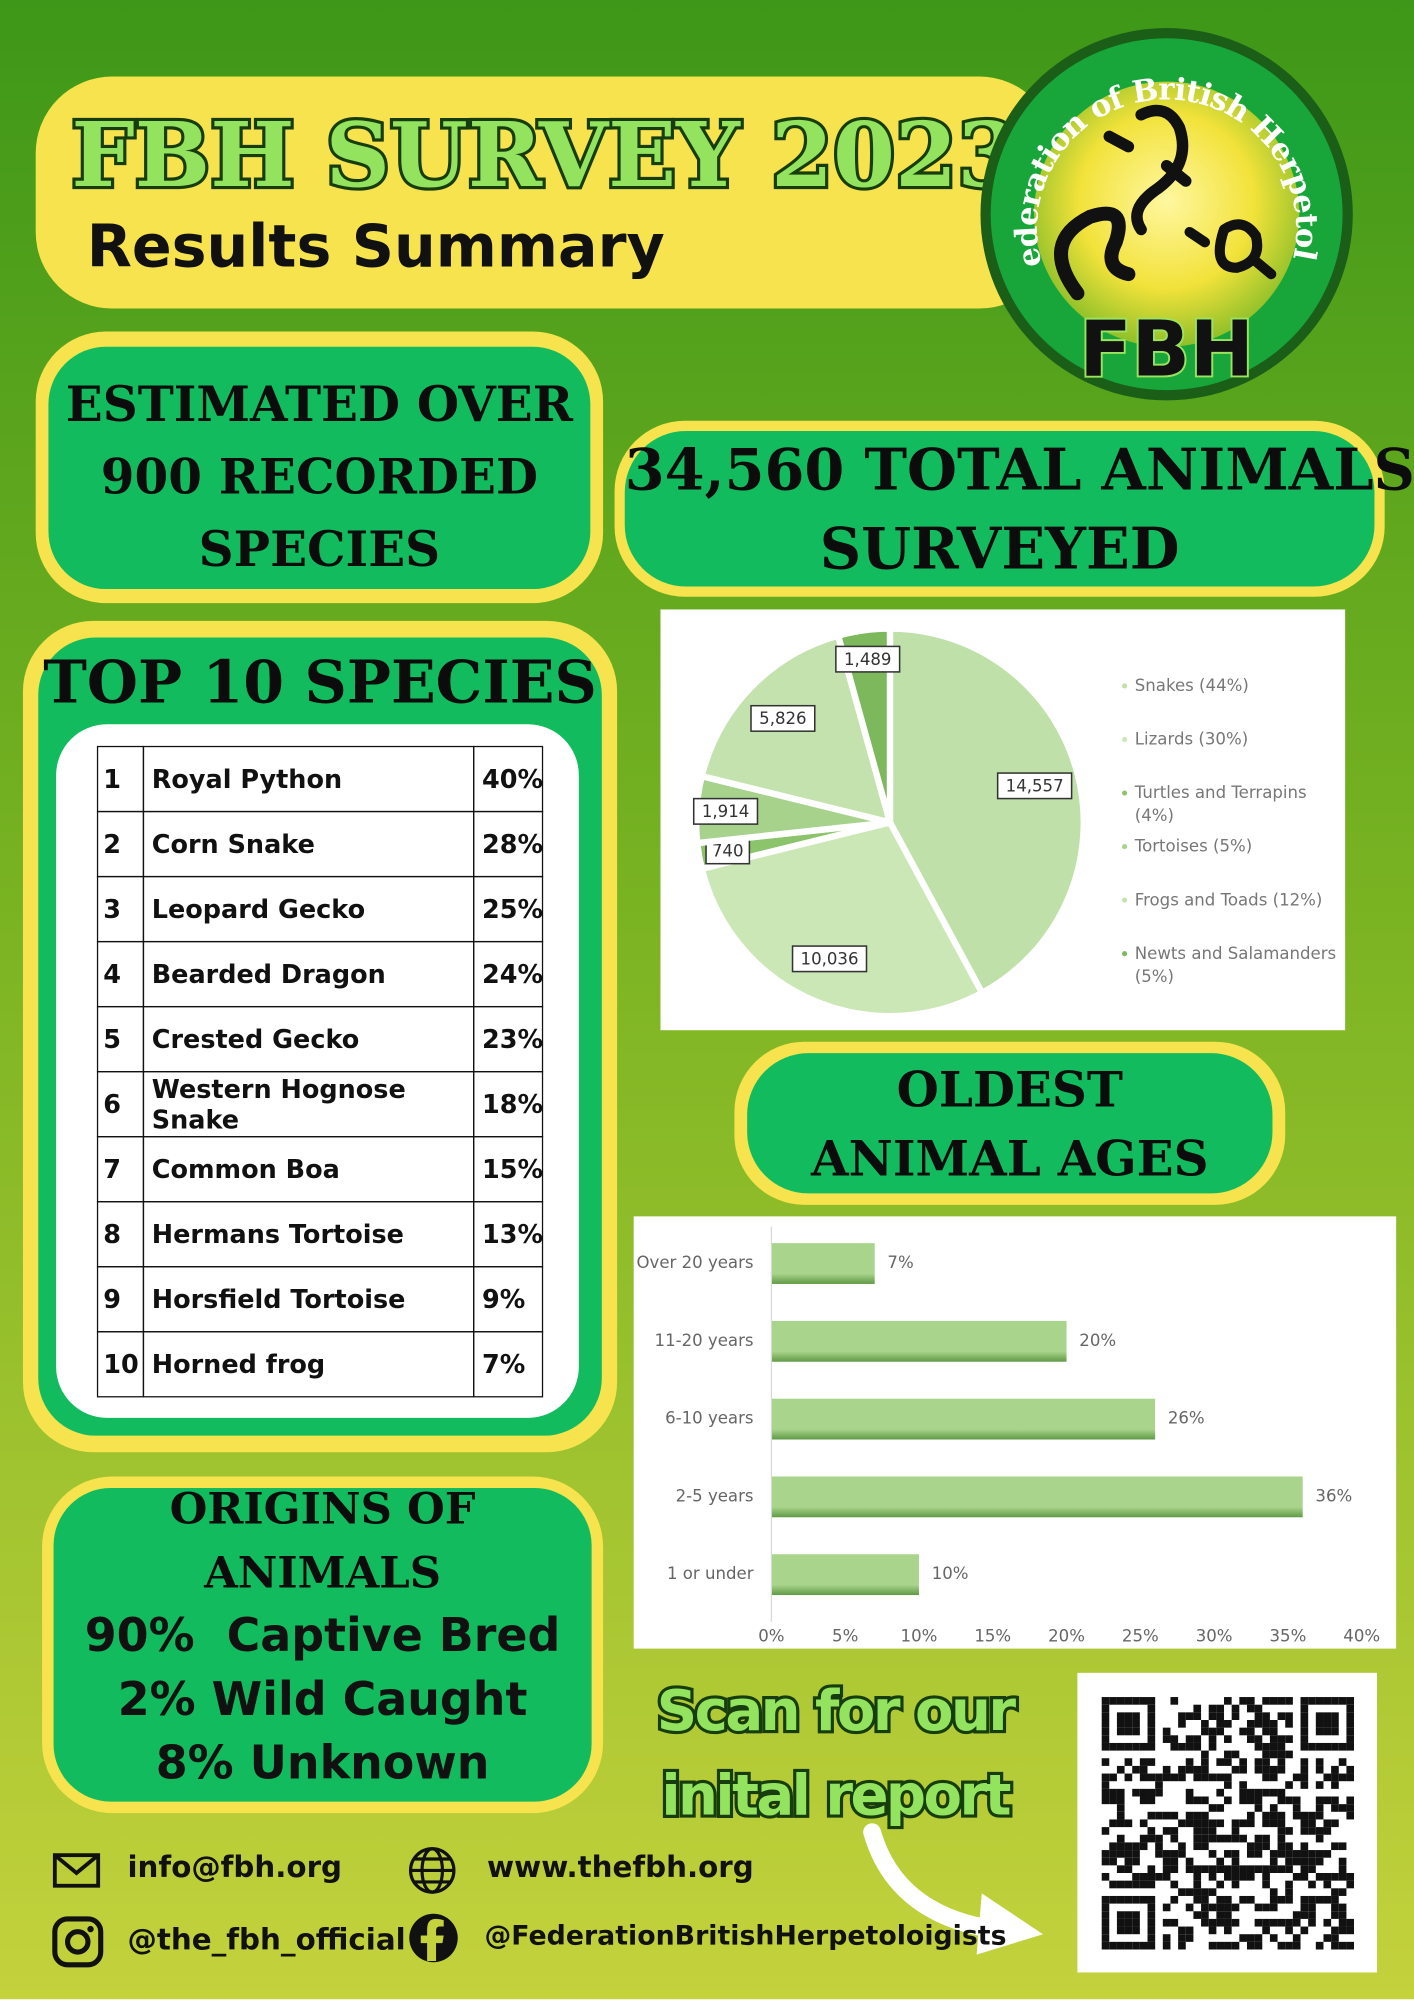  I want to click on table-cell: Western Hognose Snake, so click(308, 1104).